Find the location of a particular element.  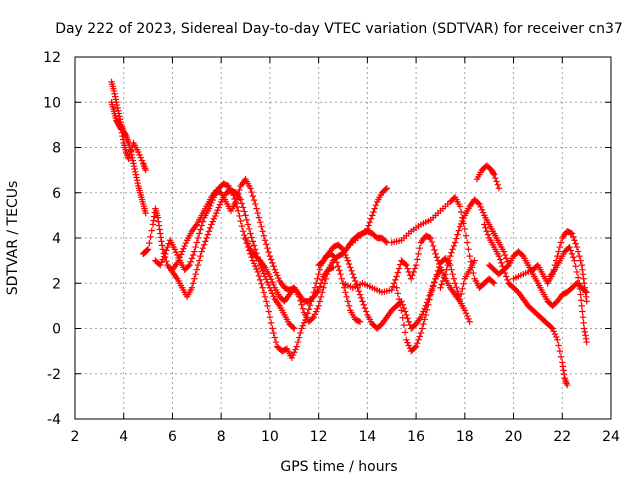

x-tick-label: 10 is located at coordinates (270, 437).